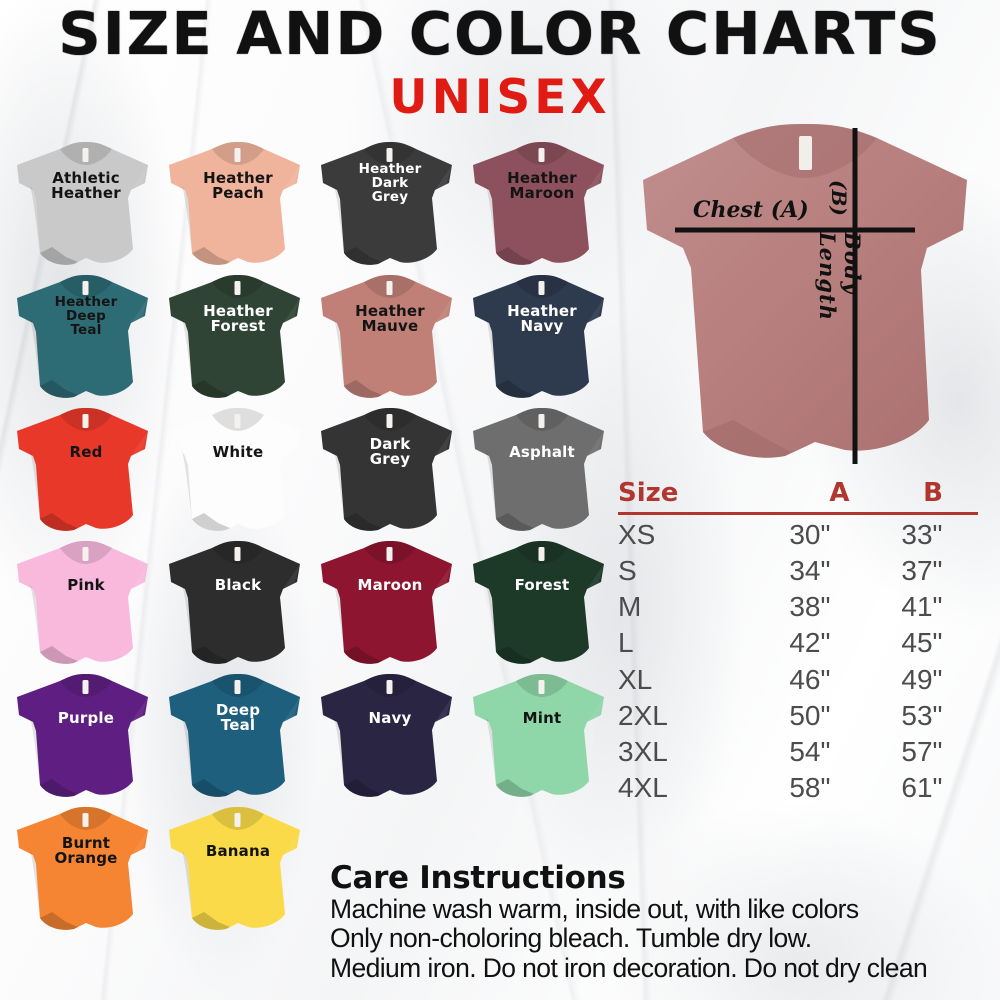 The width and height of the screenshot is (1000, 1000). Describe the element at coordinates (922, 679) in the screenshot. I see `table-cell: 49"` at that location.